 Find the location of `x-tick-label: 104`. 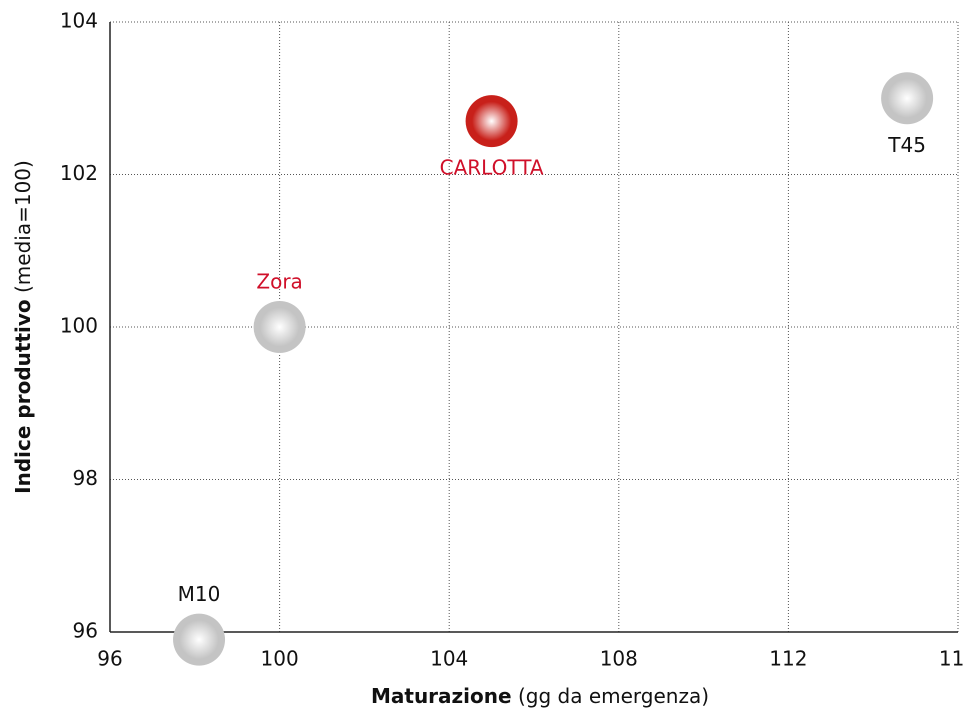

x-tick-label: 104 is located at coordinates (449, 659).